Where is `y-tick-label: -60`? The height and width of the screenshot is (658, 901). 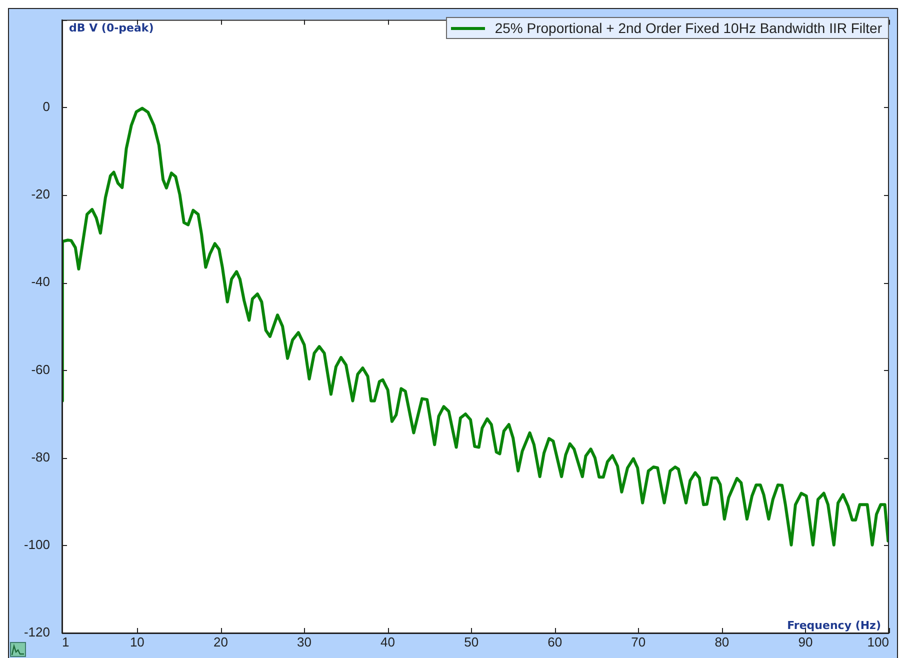
y-tick-label: -60 is located at coordinates (40, 369).